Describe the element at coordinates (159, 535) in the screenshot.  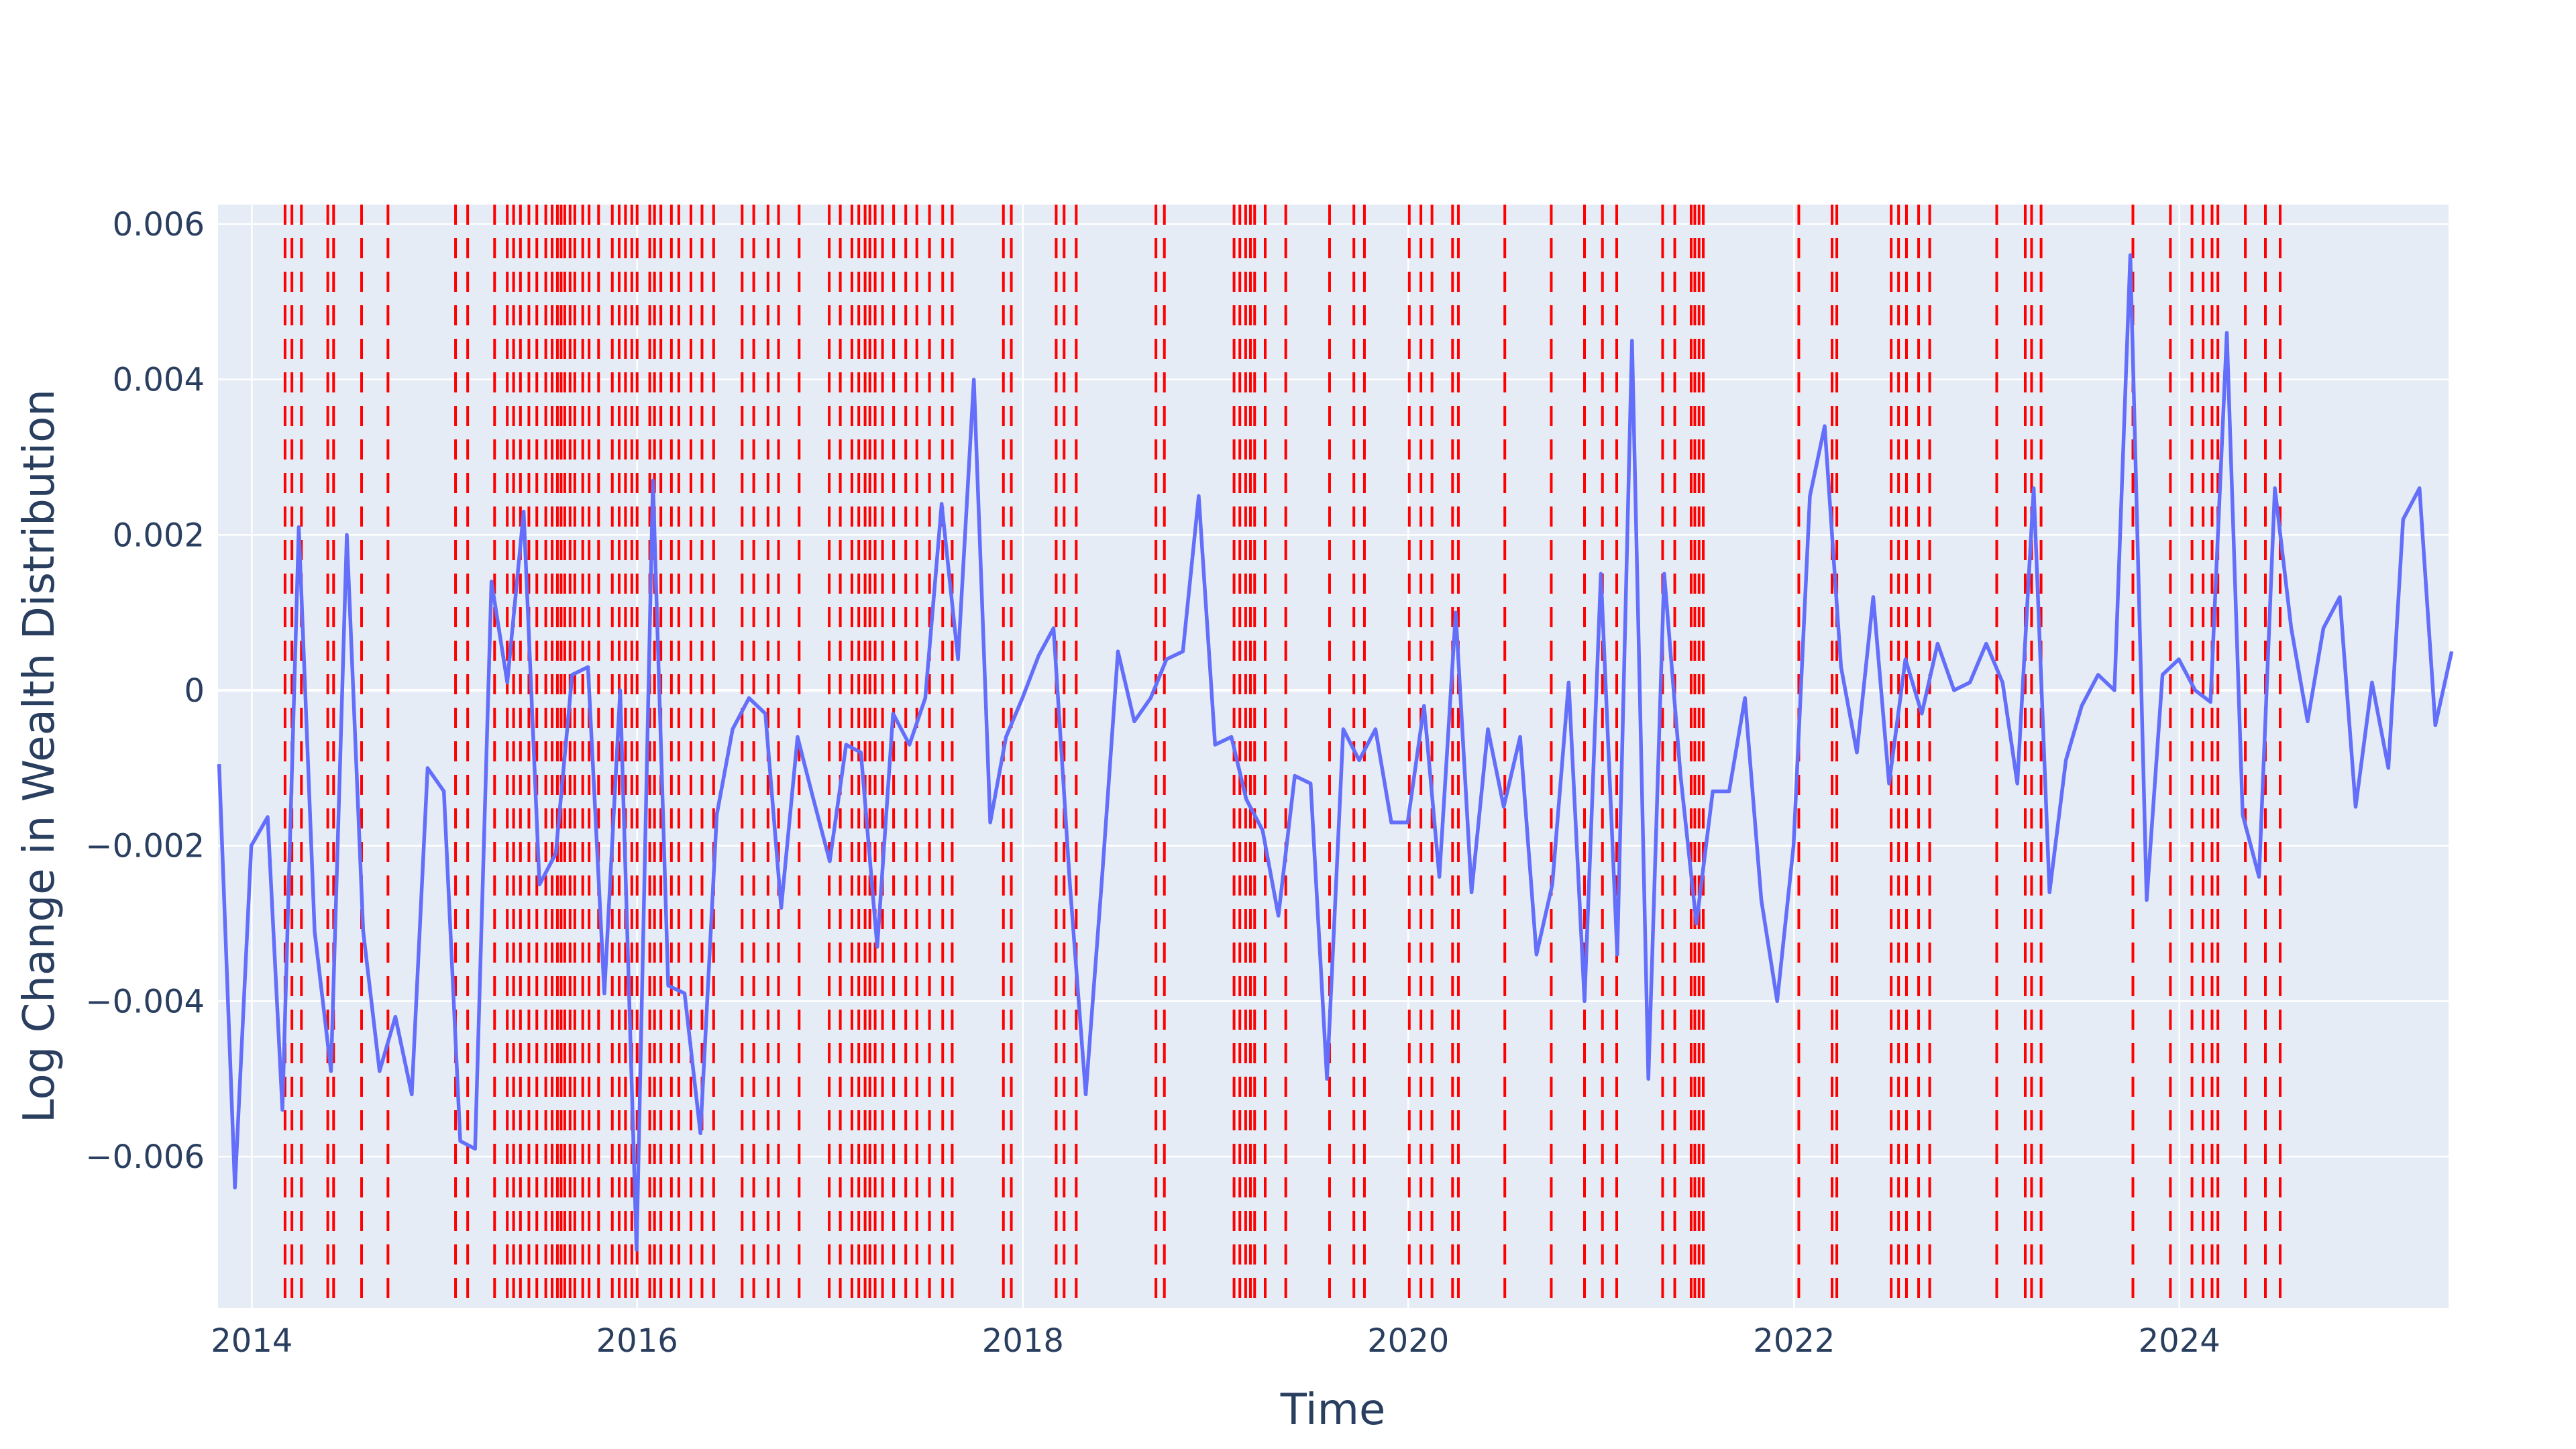
I see `y-tick-label: 0.002` at that location.